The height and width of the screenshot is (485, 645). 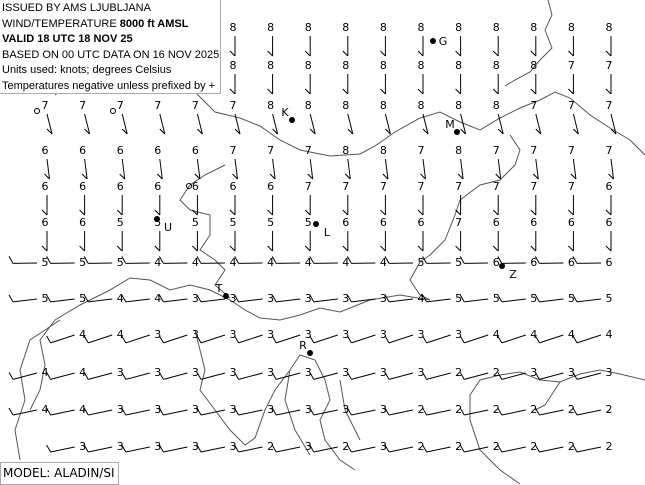 What do you see at coordinates (111, 9) in the screenshot?
I see `issued-by: ISSUED BY AMS LJUBLJANA` at bounding box center [111, 9].